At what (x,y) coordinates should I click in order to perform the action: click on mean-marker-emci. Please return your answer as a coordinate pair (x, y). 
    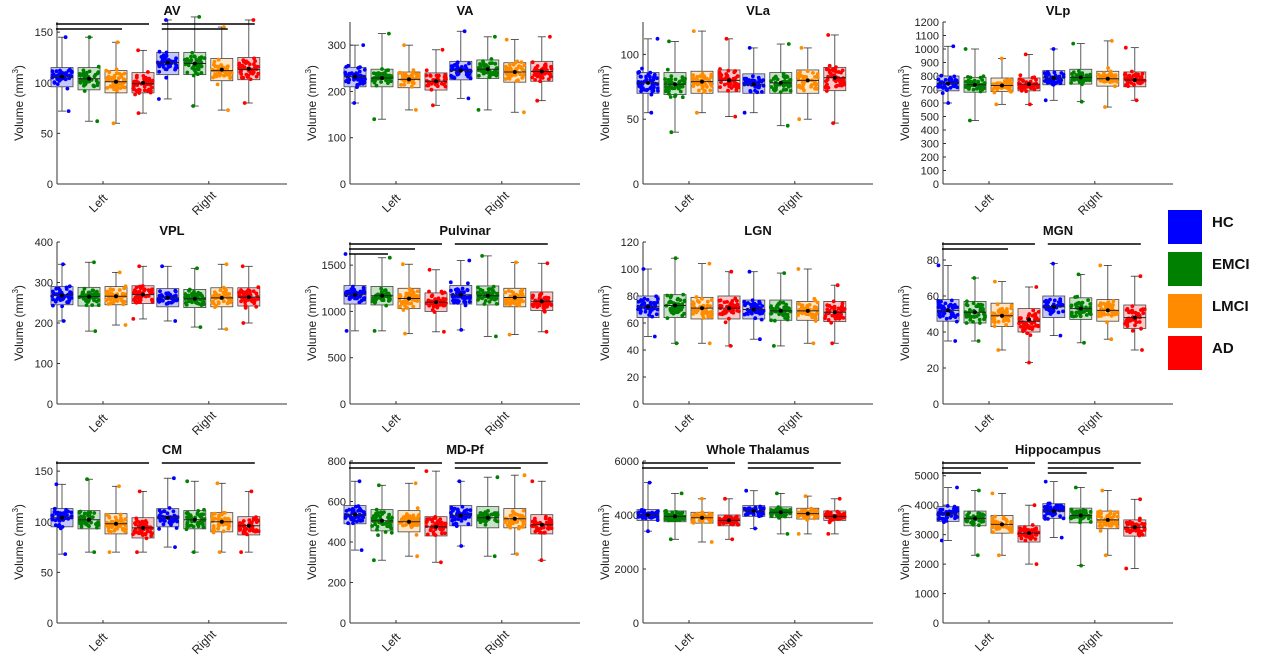
    Looking at the image, I should click on (89, 296).